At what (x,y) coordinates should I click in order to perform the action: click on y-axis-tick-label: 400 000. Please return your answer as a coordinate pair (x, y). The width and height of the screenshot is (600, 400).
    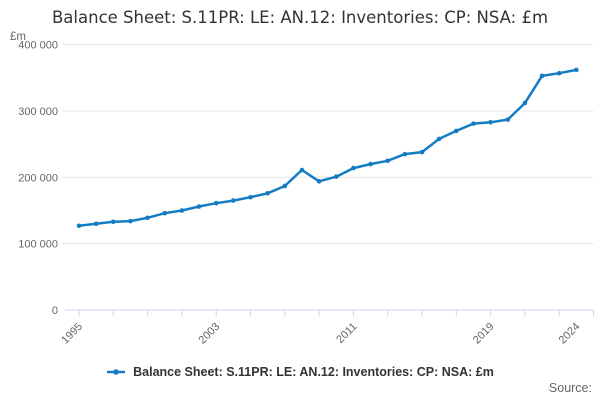
    Looking at the image, I should click on (38, 46).